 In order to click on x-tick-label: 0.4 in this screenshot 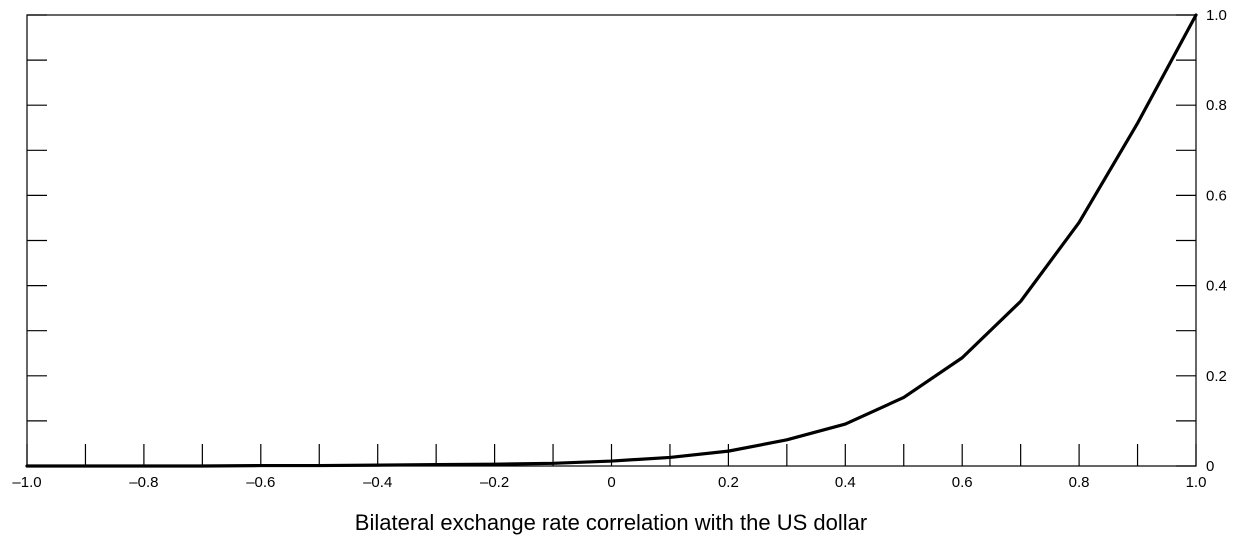, I will do `click(845, 482)`.